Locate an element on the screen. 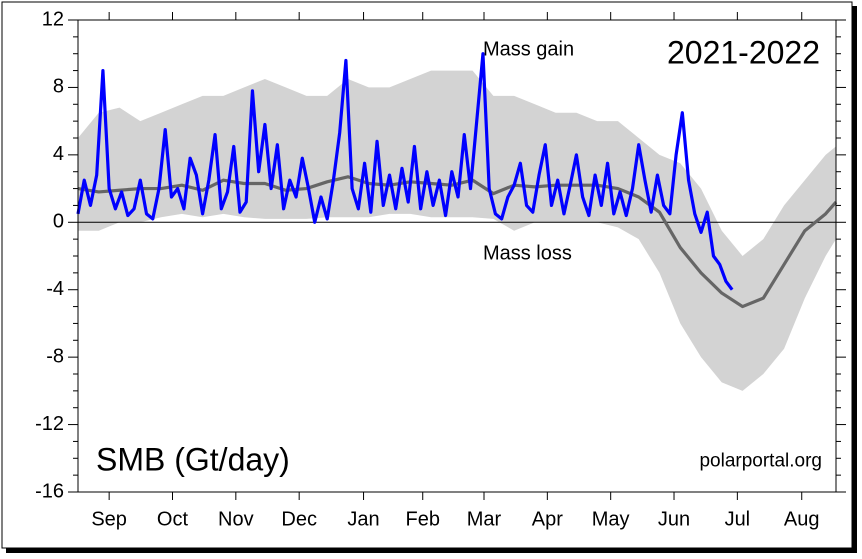  x-tick-label: May is located at coordinates (611, 519).